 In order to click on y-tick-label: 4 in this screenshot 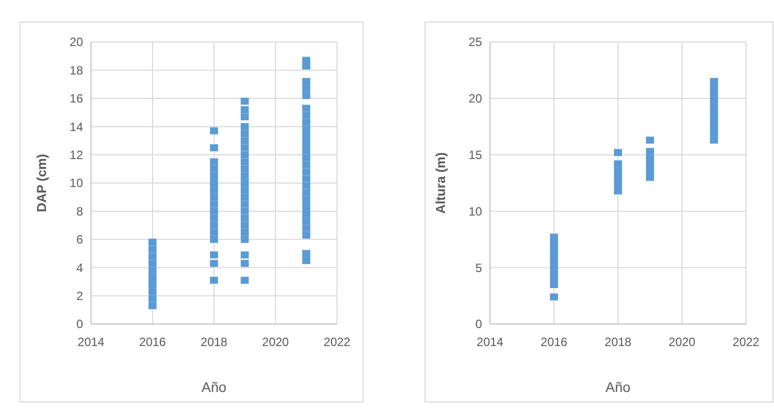, I will do `click(80, 267)`.